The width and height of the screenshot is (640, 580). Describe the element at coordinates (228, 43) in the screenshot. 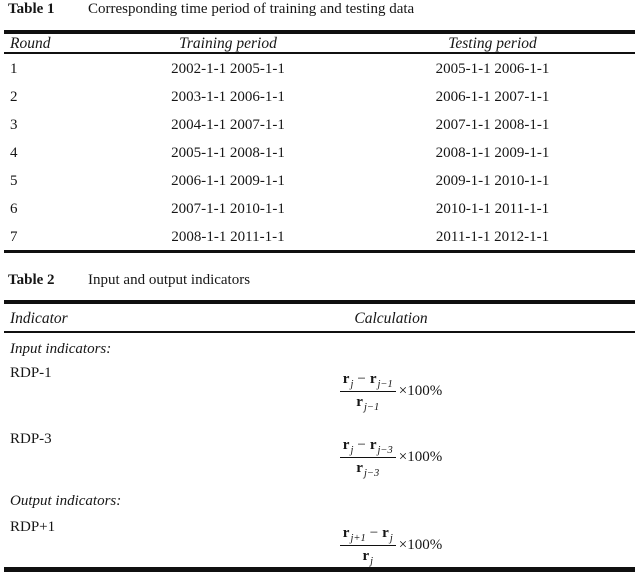

I see `table1-header-training: Training period` at that location.